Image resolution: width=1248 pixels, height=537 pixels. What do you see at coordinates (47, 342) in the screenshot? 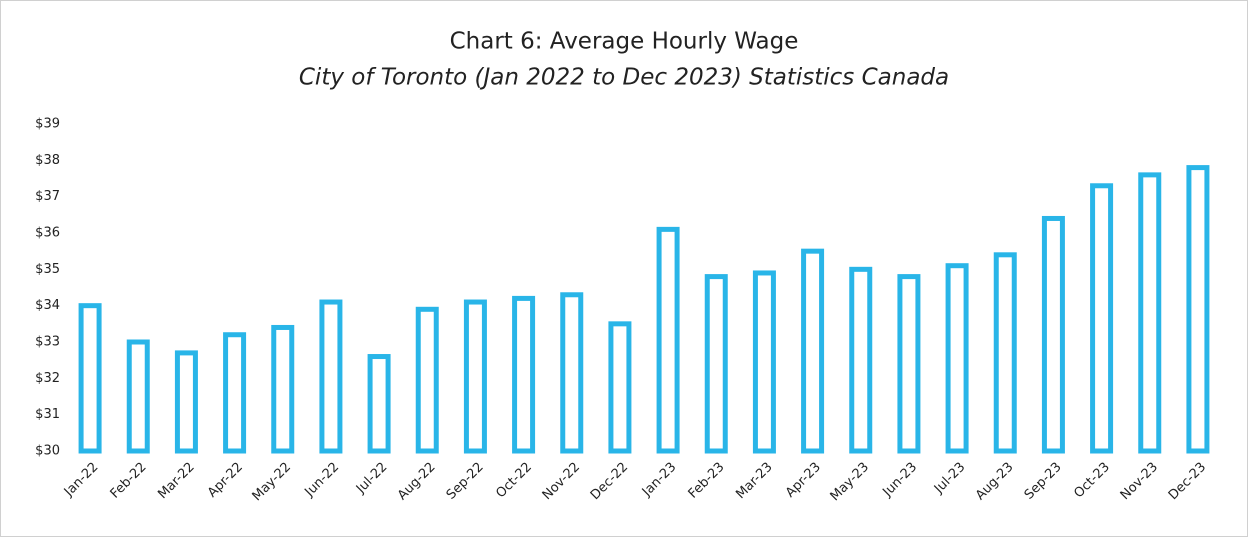
I see `y-tick-label: $33` at bounding box center [47, 342].